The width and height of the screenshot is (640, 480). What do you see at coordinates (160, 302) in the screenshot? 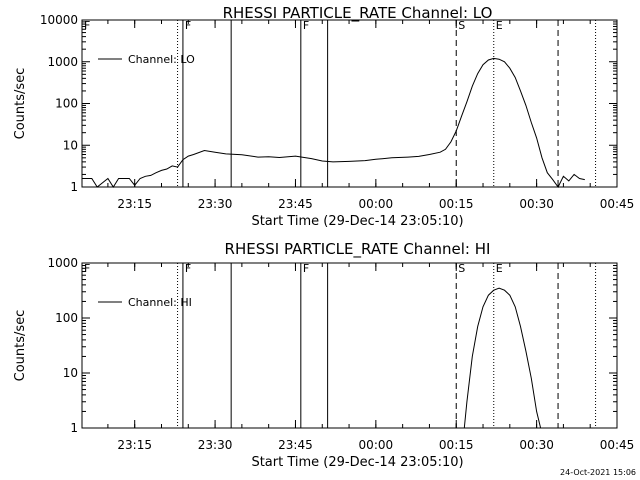
I see `legend-entry: Channel: HI` at bounding box center [160, 302].